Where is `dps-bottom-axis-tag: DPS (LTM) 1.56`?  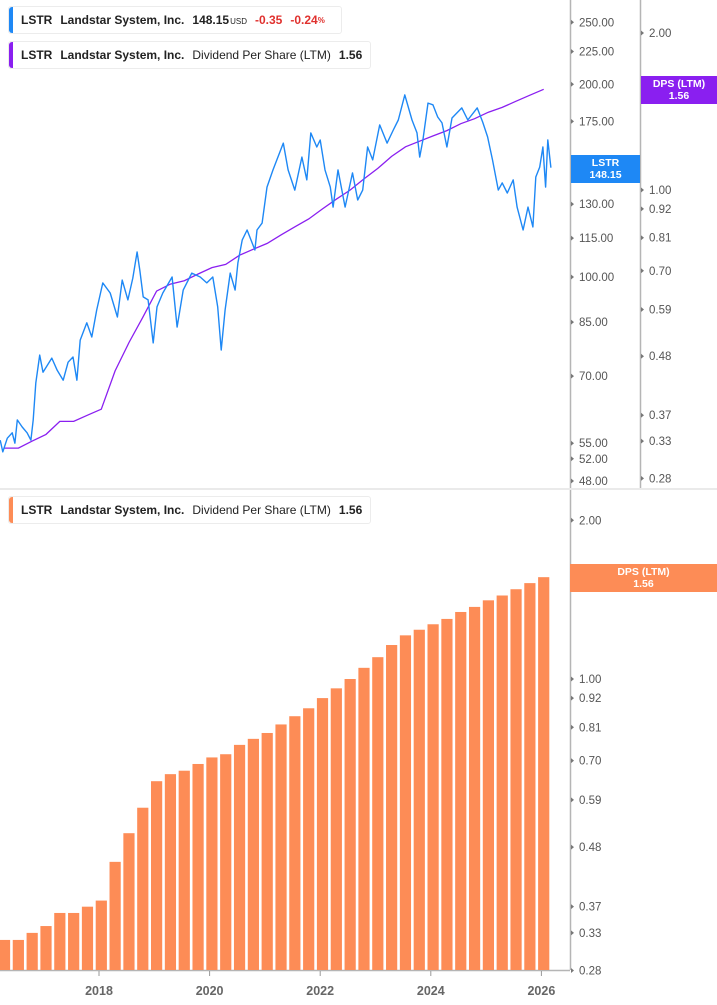 dps-bottom-axis-tag: DPS (LTM) 1.56 is located at coordinates (643, 578).